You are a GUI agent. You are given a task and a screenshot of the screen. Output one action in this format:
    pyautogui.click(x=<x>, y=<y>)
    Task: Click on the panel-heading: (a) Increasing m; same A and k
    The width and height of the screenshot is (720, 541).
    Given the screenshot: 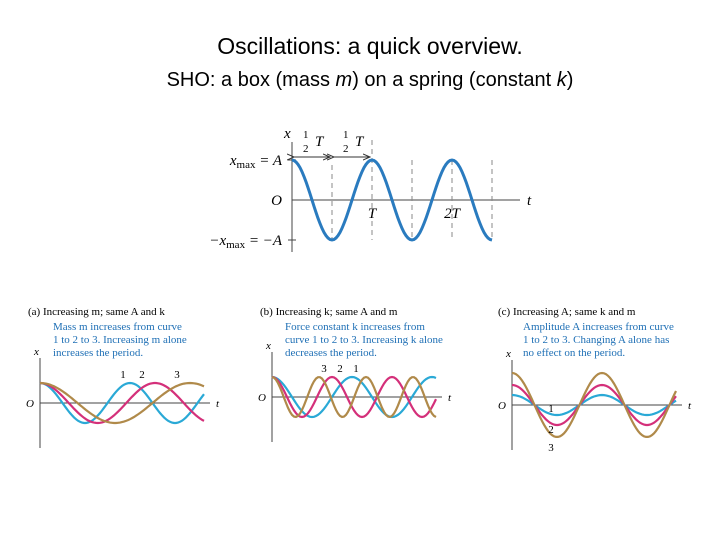 What is the action you would take?
    pyautogui.click(x=96, y=312)
    